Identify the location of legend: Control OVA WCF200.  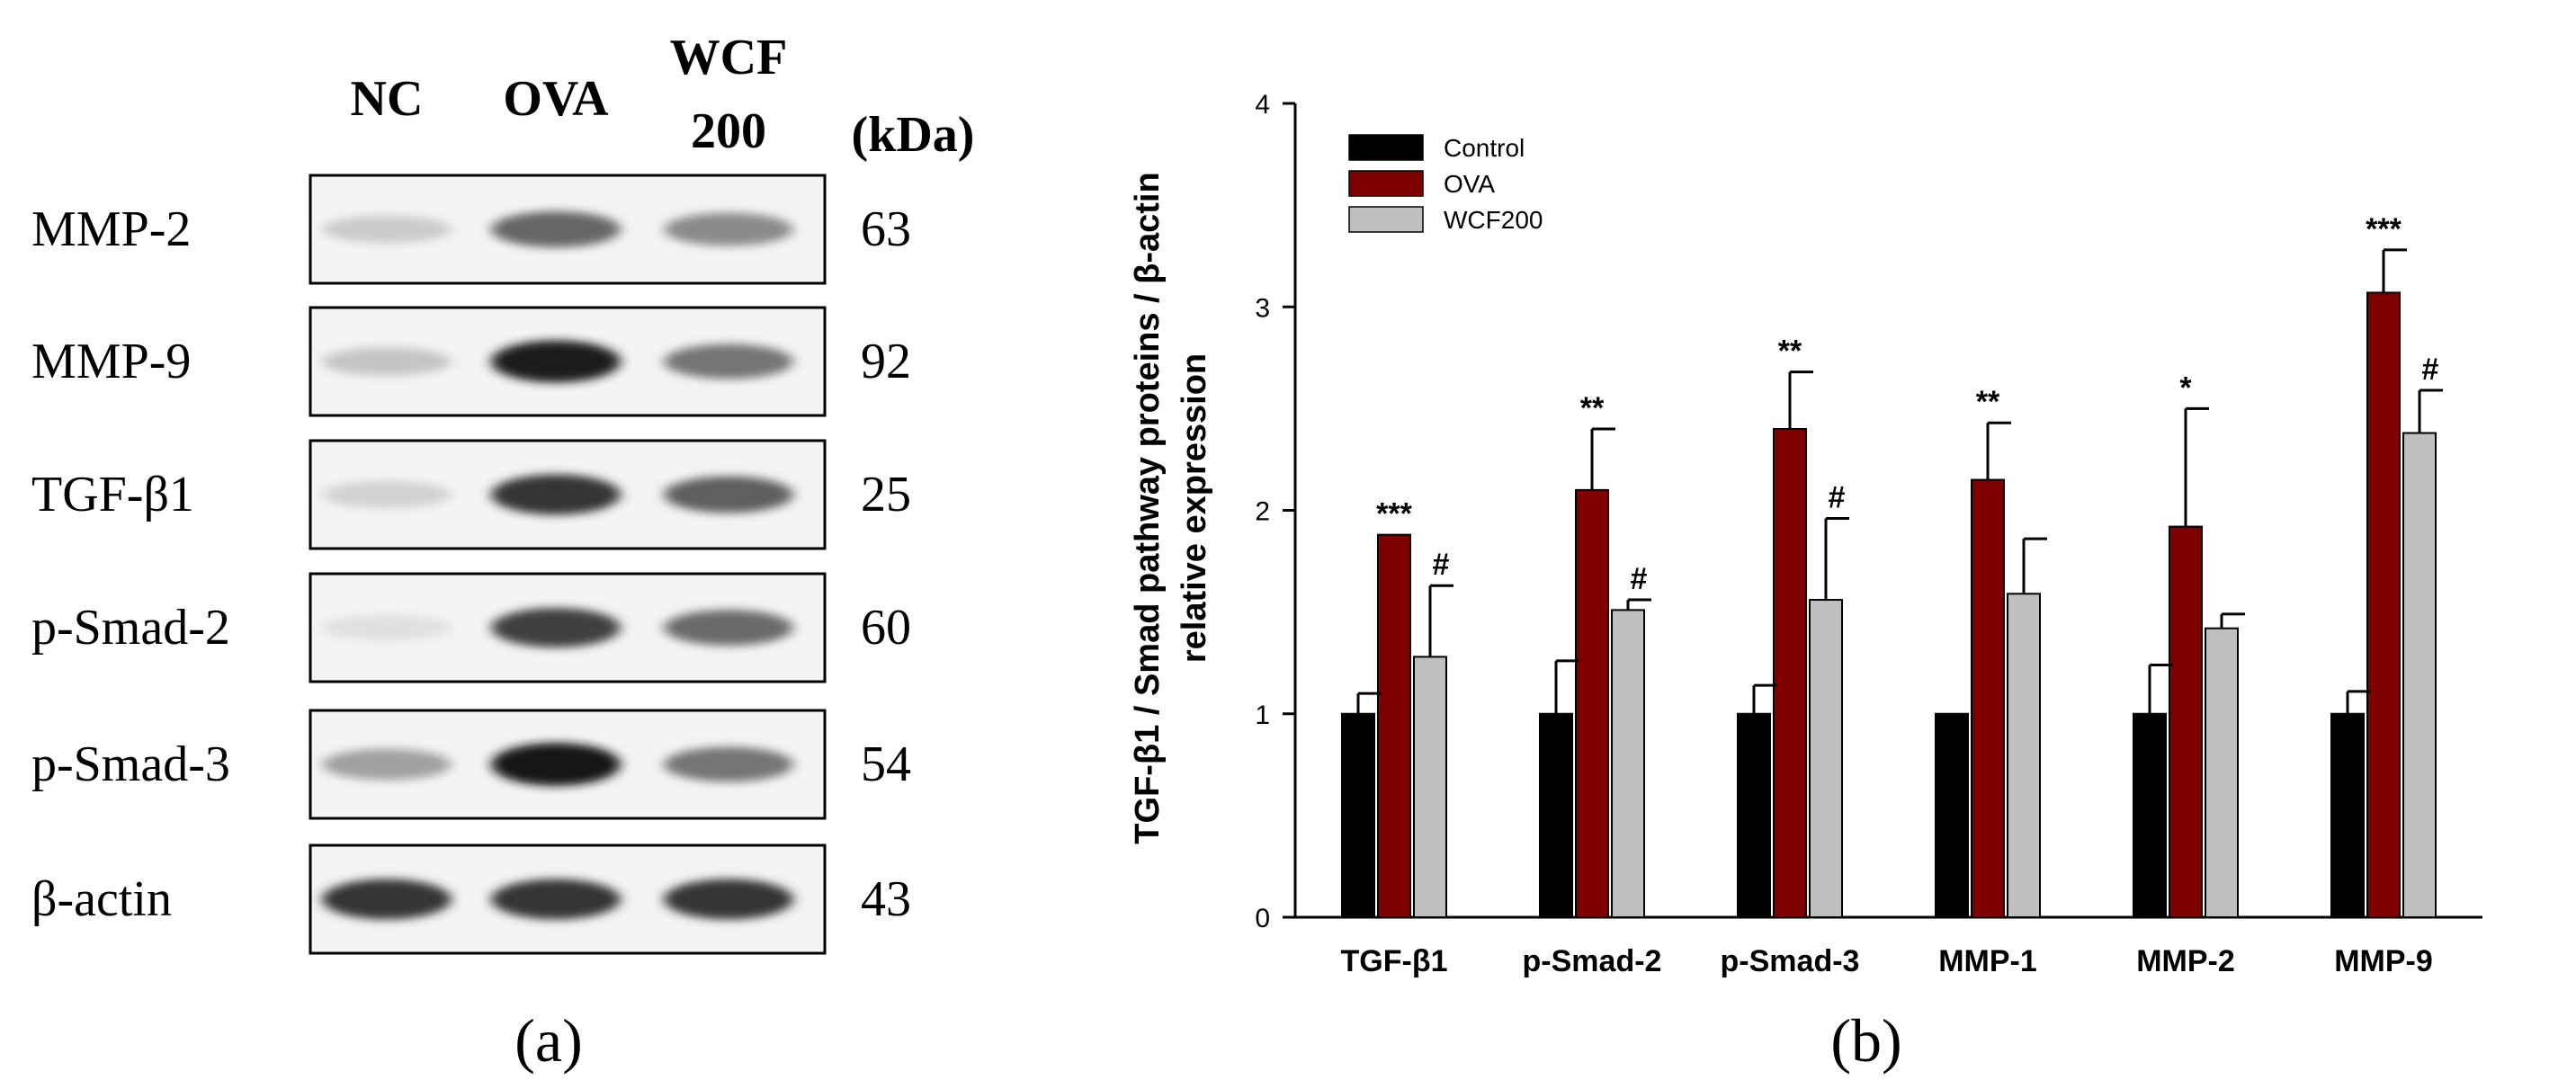
(1445, 184).